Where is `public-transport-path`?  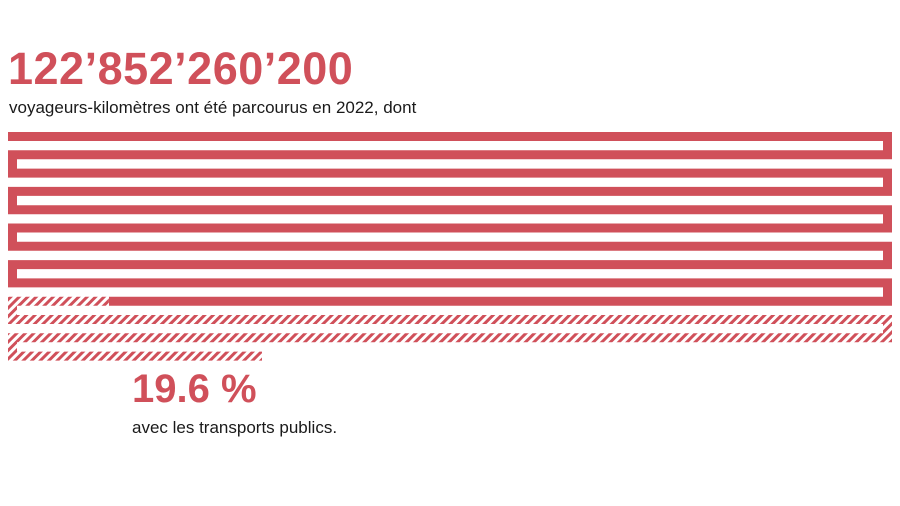
public-transport-path is located at coordinates (450, 328).